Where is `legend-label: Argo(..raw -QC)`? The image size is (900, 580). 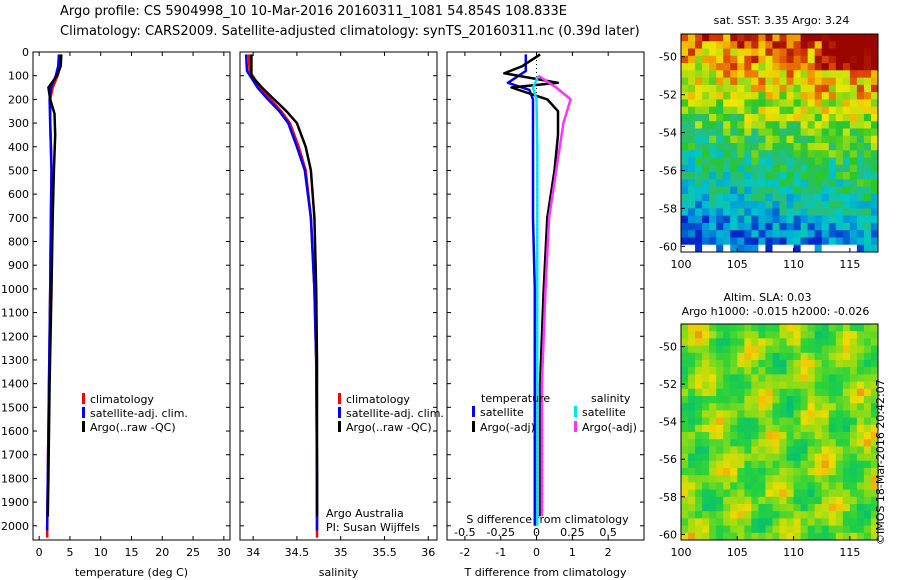
legend-label: Argo(..raw -QC) is located at coordinates (389, 427).